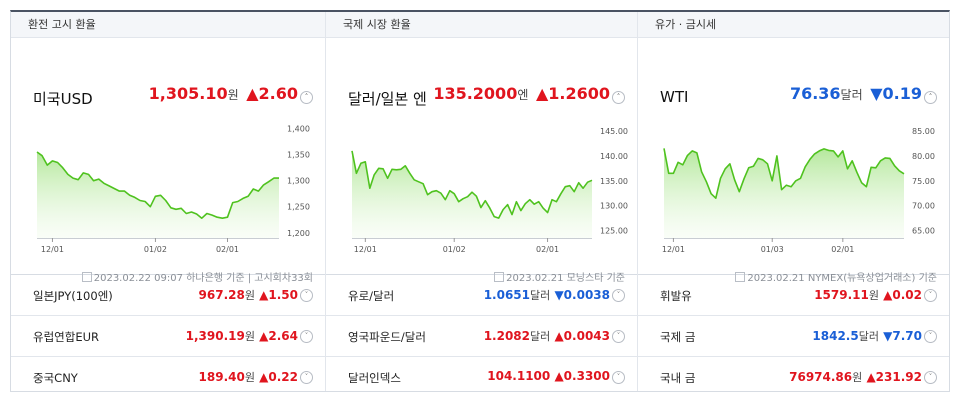 The height and width of the screenshot is (403, 966). I want to click on column-header: 국제 시장 환율, so click(481, 25).